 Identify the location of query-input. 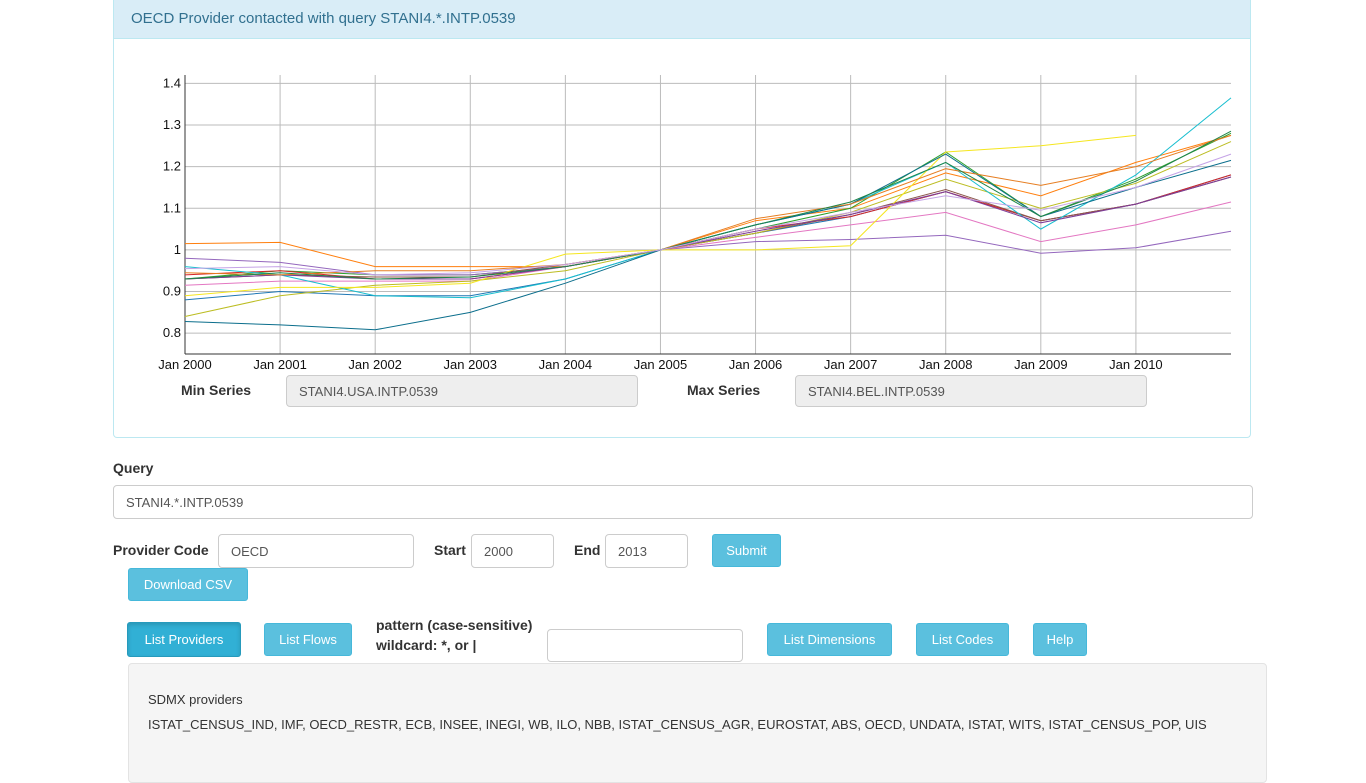
(683, 502).